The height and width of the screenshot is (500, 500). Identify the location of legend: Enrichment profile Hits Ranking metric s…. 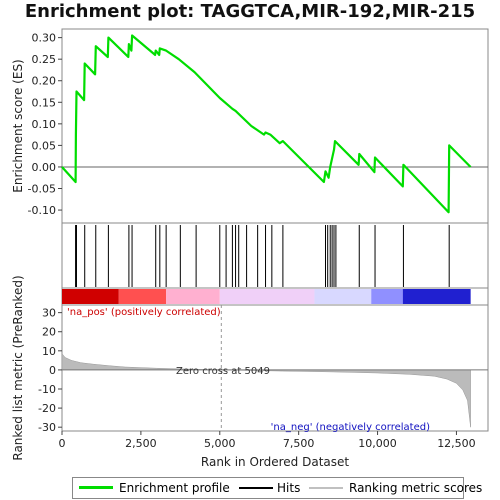
(277, 488).